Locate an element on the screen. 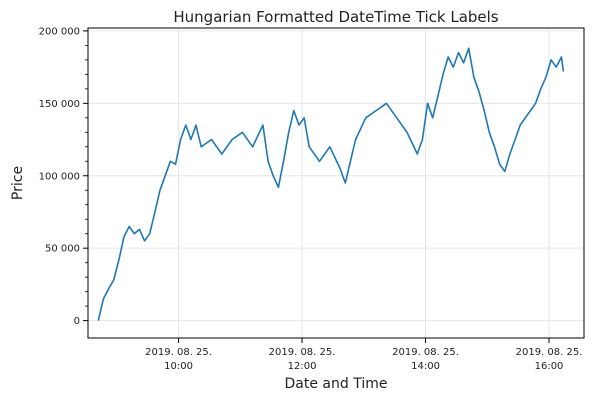 The height and width of the screenshot is (400, 600). y-tick-label: 200 000 is located at coordinates (59, 31).